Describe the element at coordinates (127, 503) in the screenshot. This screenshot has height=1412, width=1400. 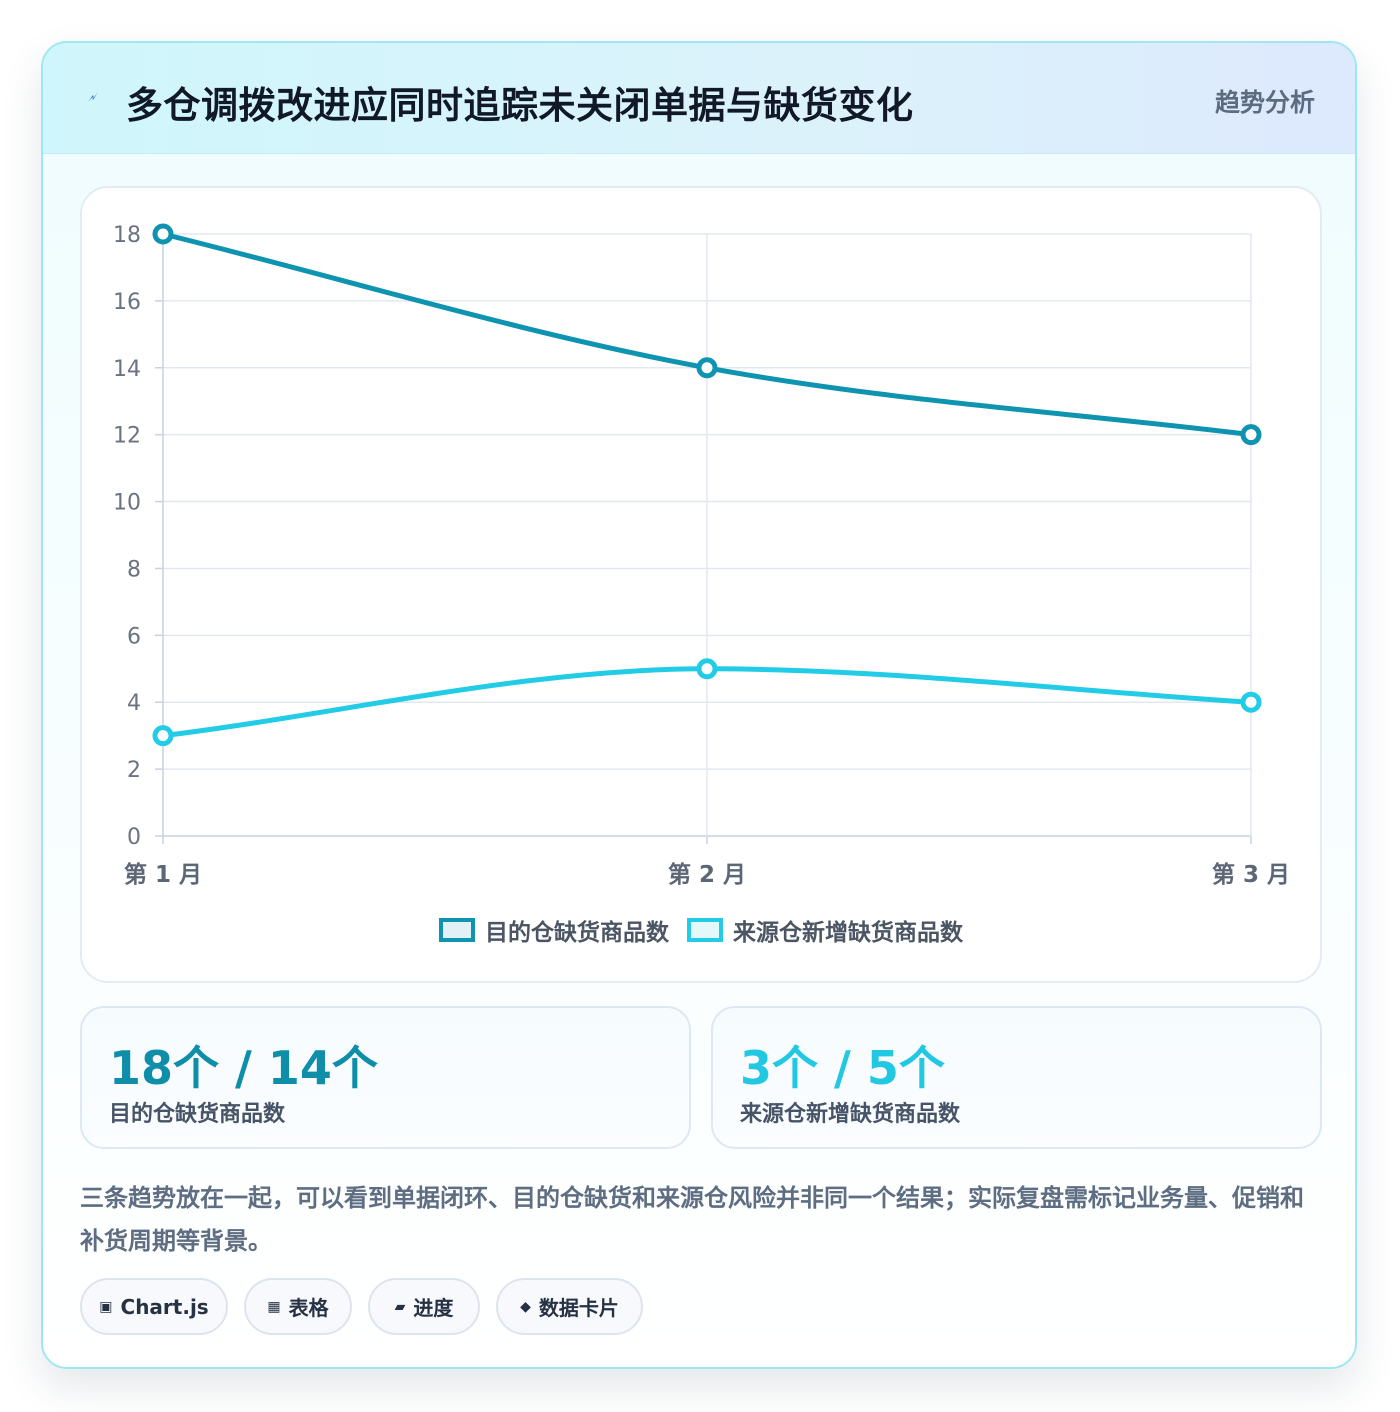
I see `y-tick-label: 10` at that location.